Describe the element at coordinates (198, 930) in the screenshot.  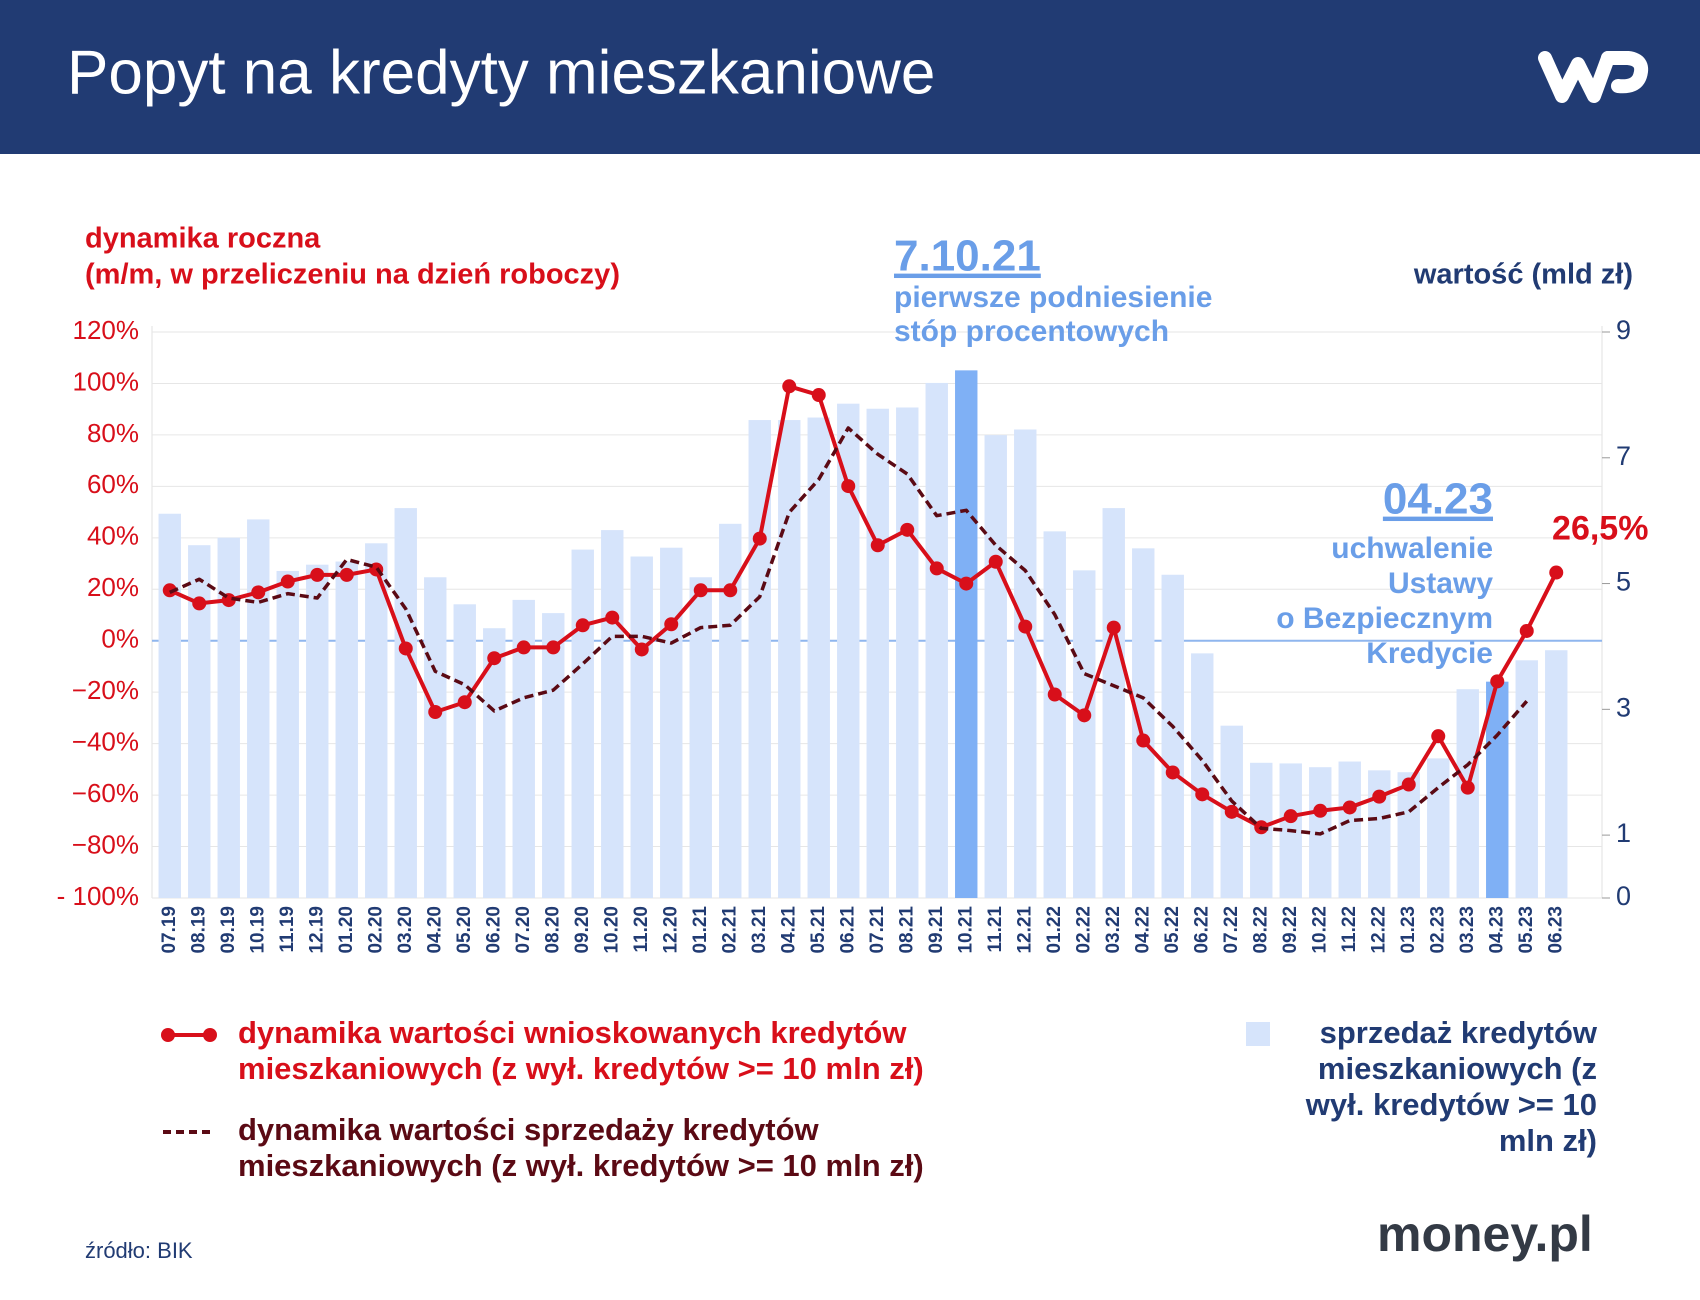
I see `x-tick-label: 08.19` at that location.